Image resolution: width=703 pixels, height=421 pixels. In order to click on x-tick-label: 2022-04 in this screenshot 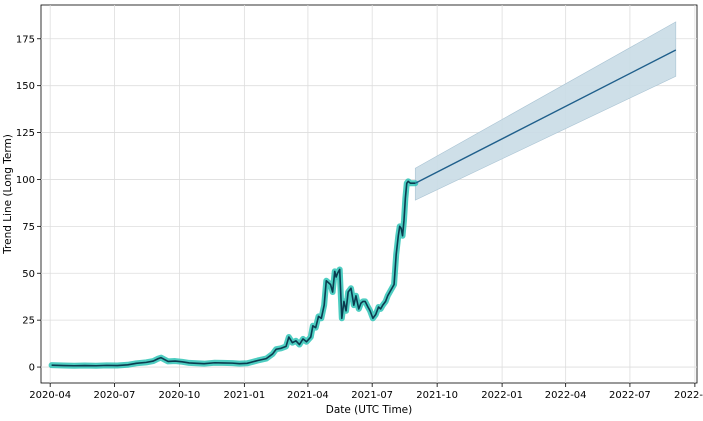, I will do `click(566, 395)`.